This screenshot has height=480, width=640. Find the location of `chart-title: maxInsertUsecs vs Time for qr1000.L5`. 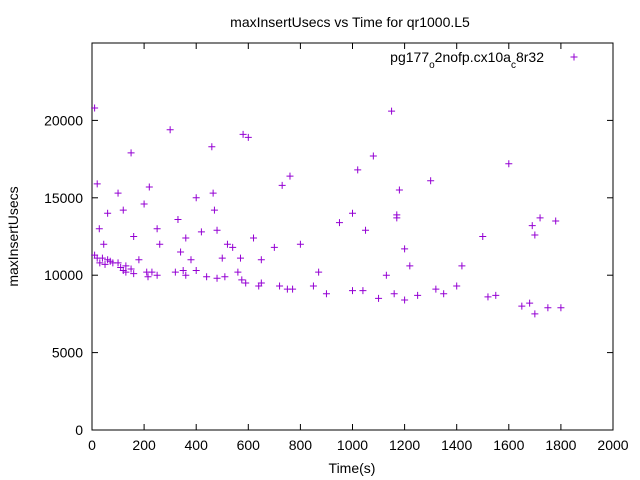

chart-title: maxInsertUsecs vs Time for qr1000.L5 is located at coordinates (350, 22).